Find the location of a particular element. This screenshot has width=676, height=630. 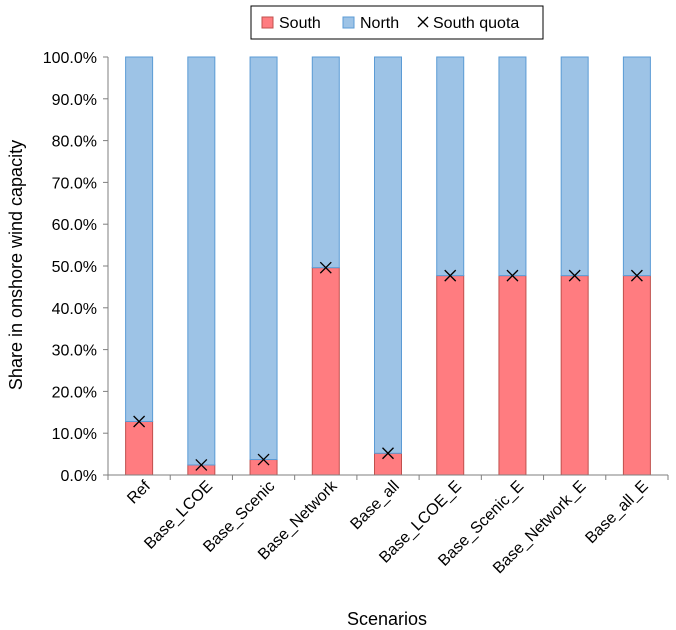

y-tick-label: 60.0% is located at coordinates (74, 225).